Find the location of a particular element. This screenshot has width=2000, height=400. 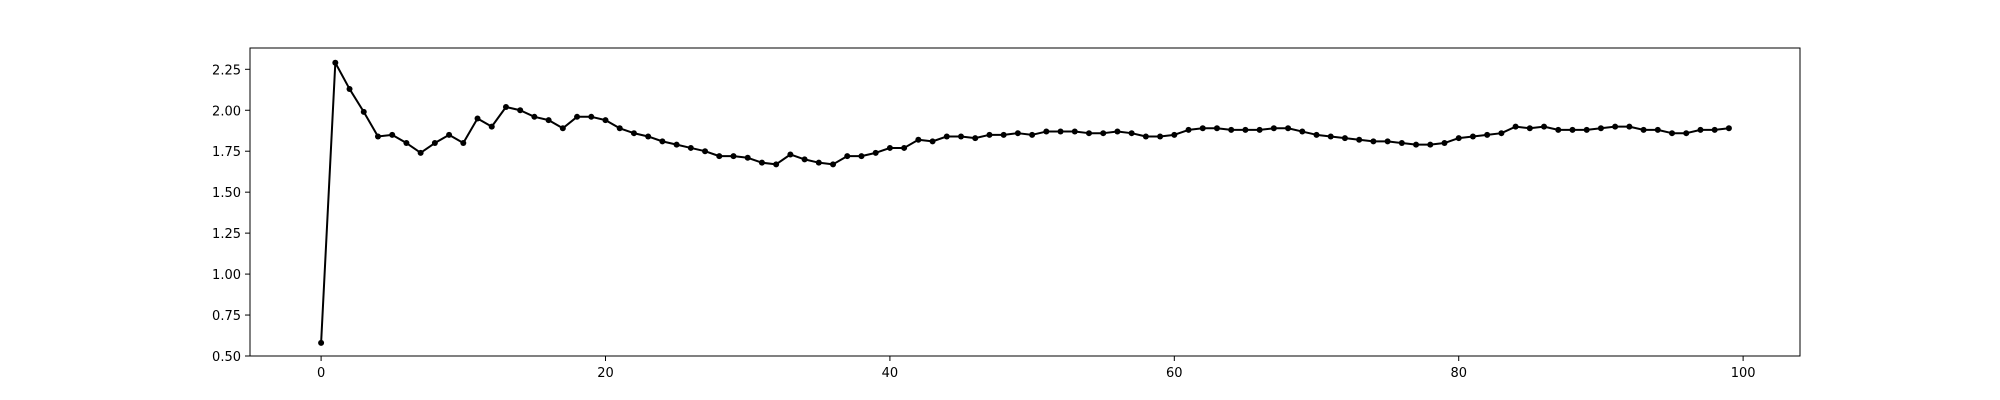

x-tick-label: 60 is located at coordinates (1174, 373).